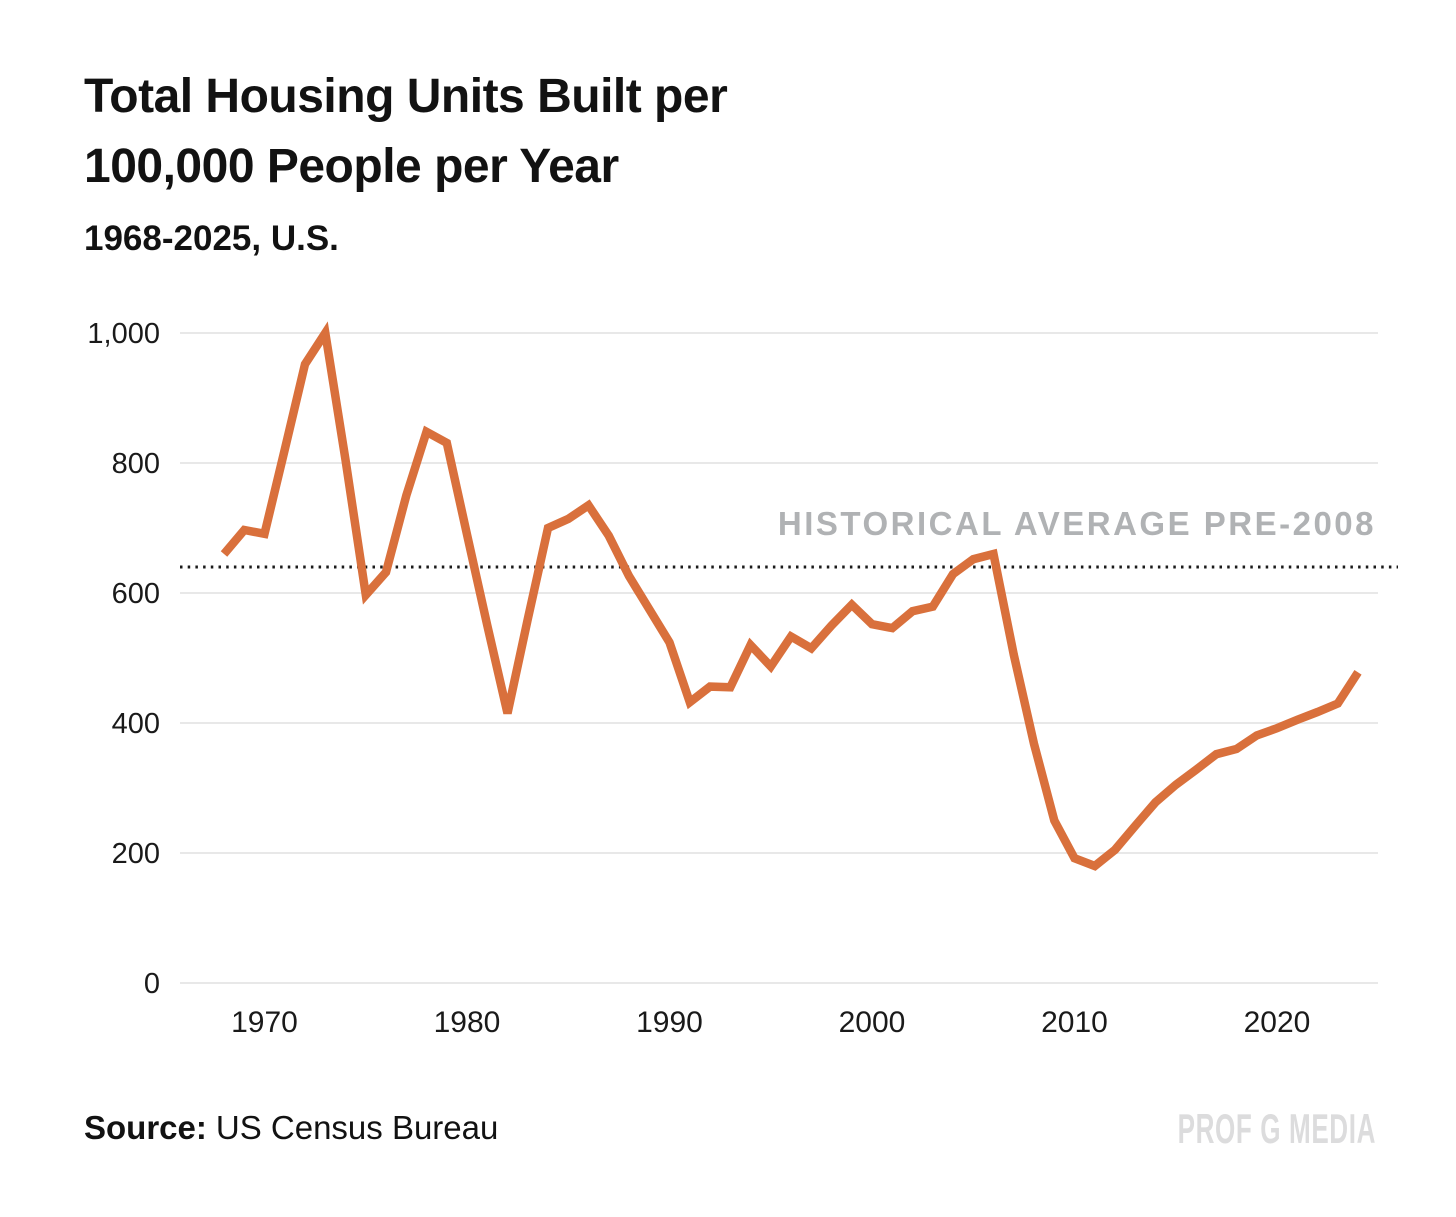 The width and height of the screenshot is (1456, 1217). Describe the element at coordinates (1277, 1022) in the screenshot. I see `x-axis-tick-label: 2020` at that location.